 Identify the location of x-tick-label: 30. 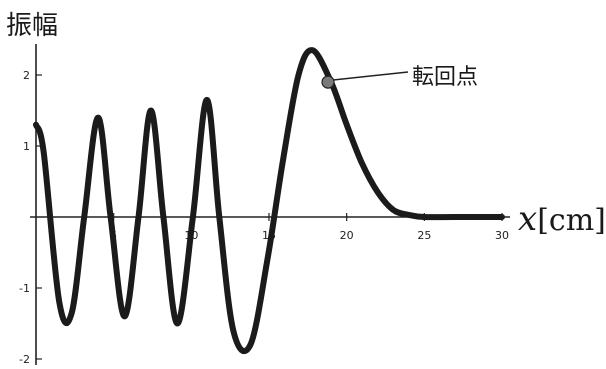
(502, 235).